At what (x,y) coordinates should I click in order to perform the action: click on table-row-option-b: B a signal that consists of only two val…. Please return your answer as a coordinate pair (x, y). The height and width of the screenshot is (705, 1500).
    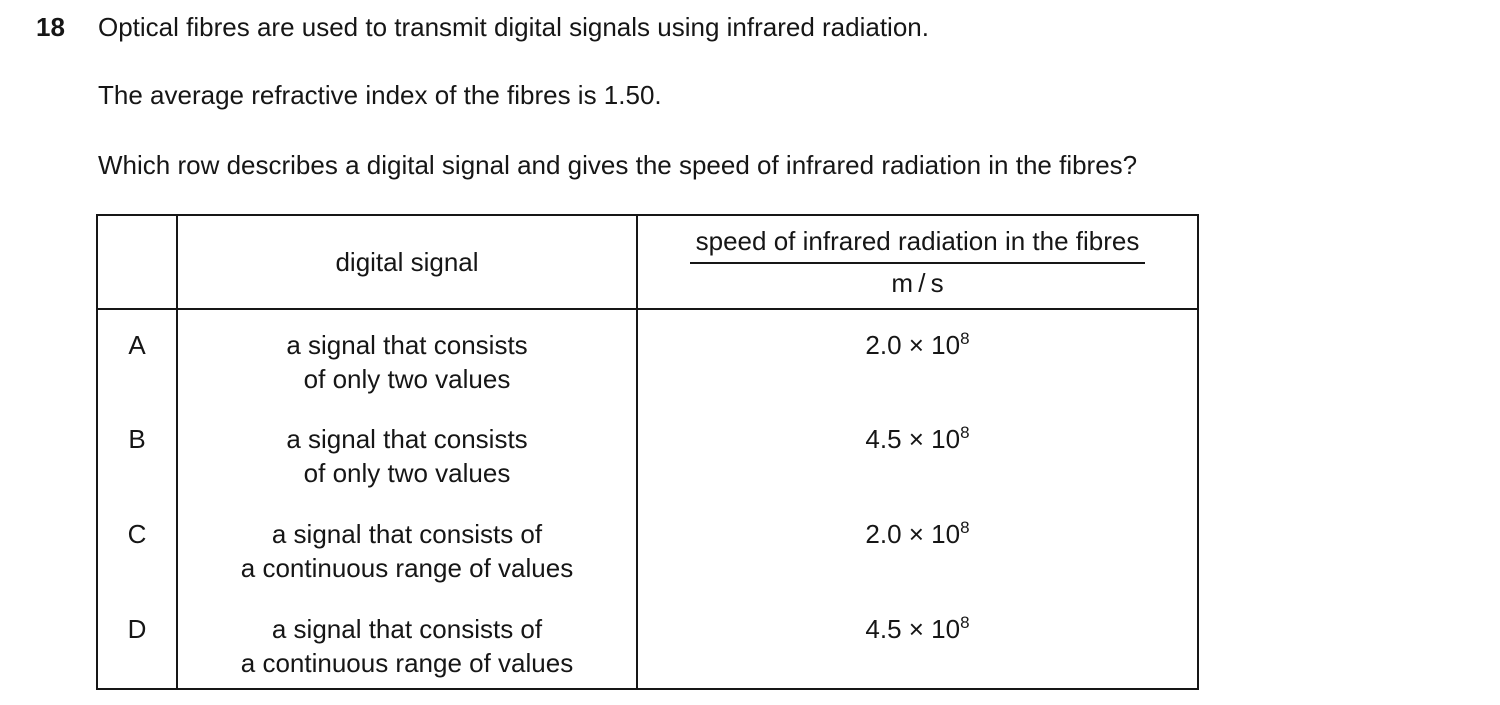
    Looking at the image, I should click on (647, 451).